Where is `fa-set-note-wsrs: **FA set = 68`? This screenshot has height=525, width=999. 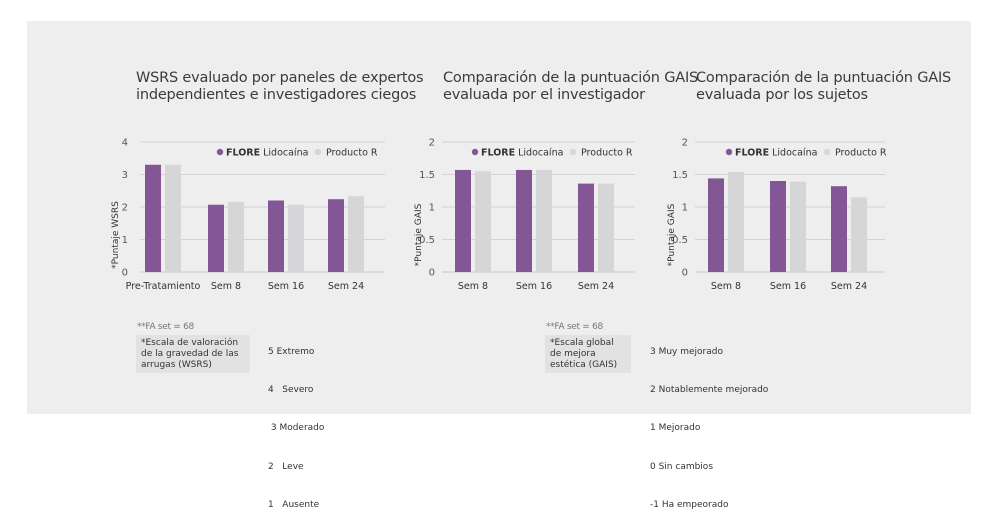
fa-set-note-wsrs: **FA set = 68 is located at coordinates (165, 327).